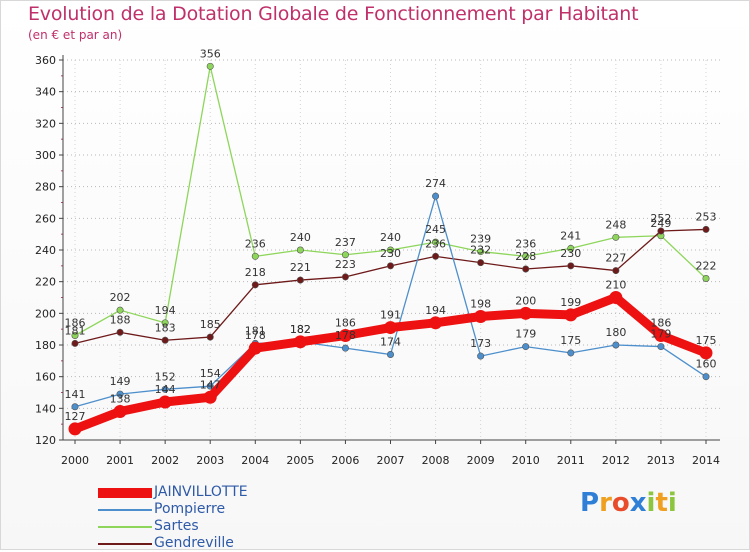 The width and height of the screenshot is (750, 552). I want to click on data-label: 179, so click(660, 334).